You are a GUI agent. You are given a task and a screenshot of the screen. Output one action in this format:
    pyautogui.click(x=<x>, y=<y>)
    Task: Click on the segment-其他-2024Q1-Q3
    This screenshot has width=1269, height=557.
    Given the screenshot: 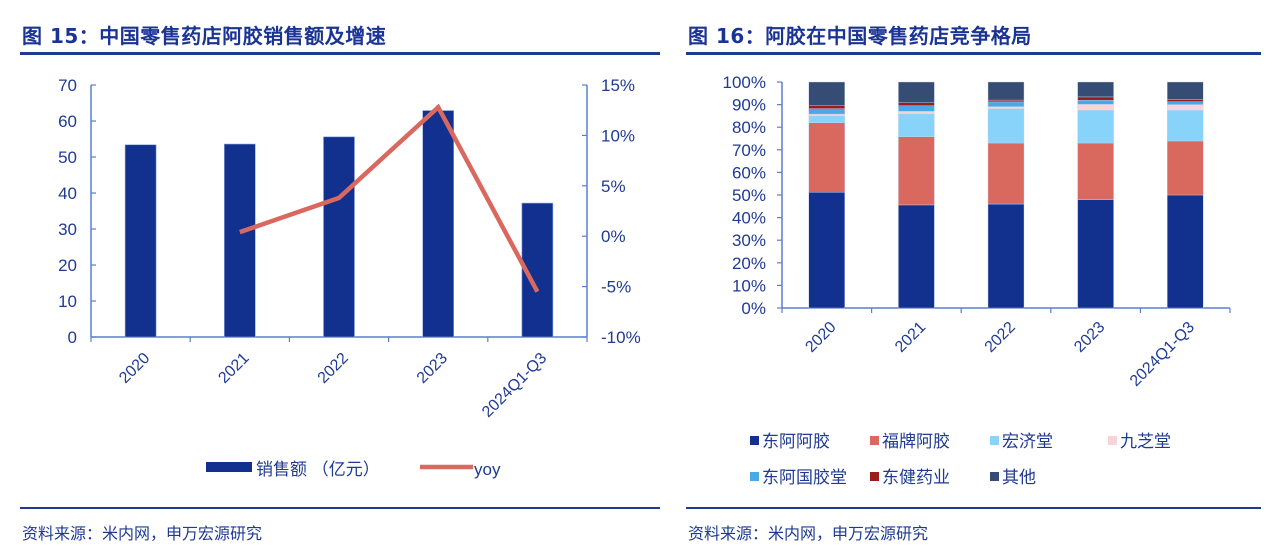 What is the action you would take?
    pyautogui.click(x=1185, y=90)
    